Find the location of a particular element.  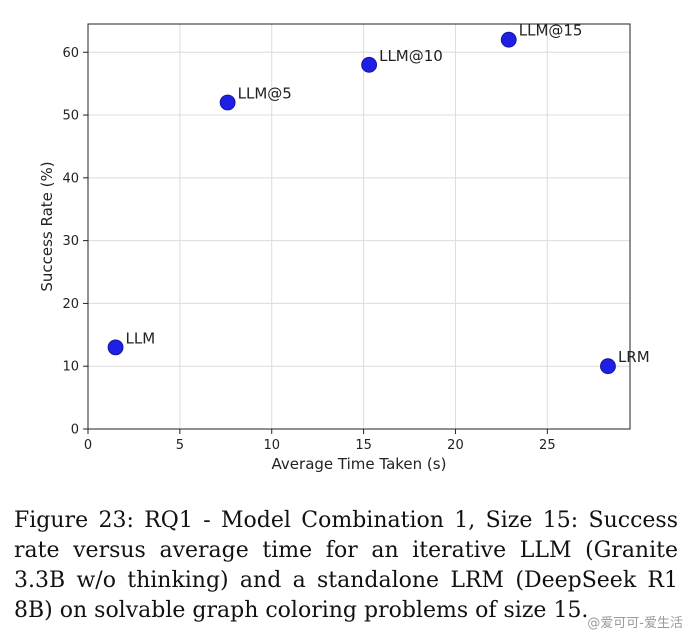

y-tick-label: 10 is located at coordinates (70, 367).